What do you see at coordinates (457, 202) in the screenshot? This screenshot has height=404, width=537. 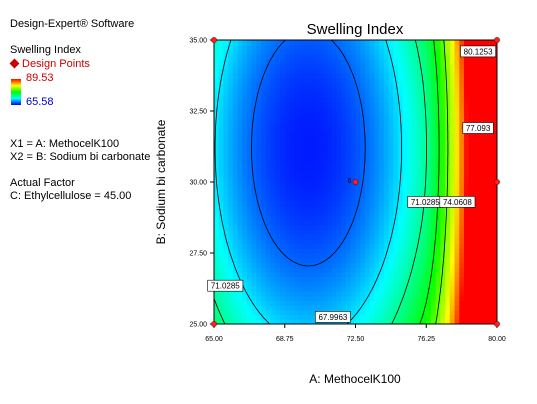 I see `contour-label-box` at bounding box center [457, 202].